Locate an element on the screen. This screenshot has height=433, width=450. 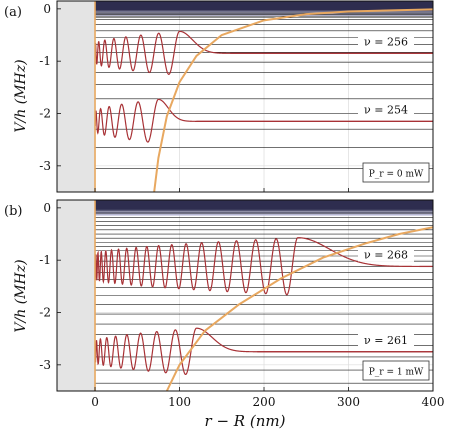
state-label-b-0: ν = 268 is located at coordinates (386, 254).